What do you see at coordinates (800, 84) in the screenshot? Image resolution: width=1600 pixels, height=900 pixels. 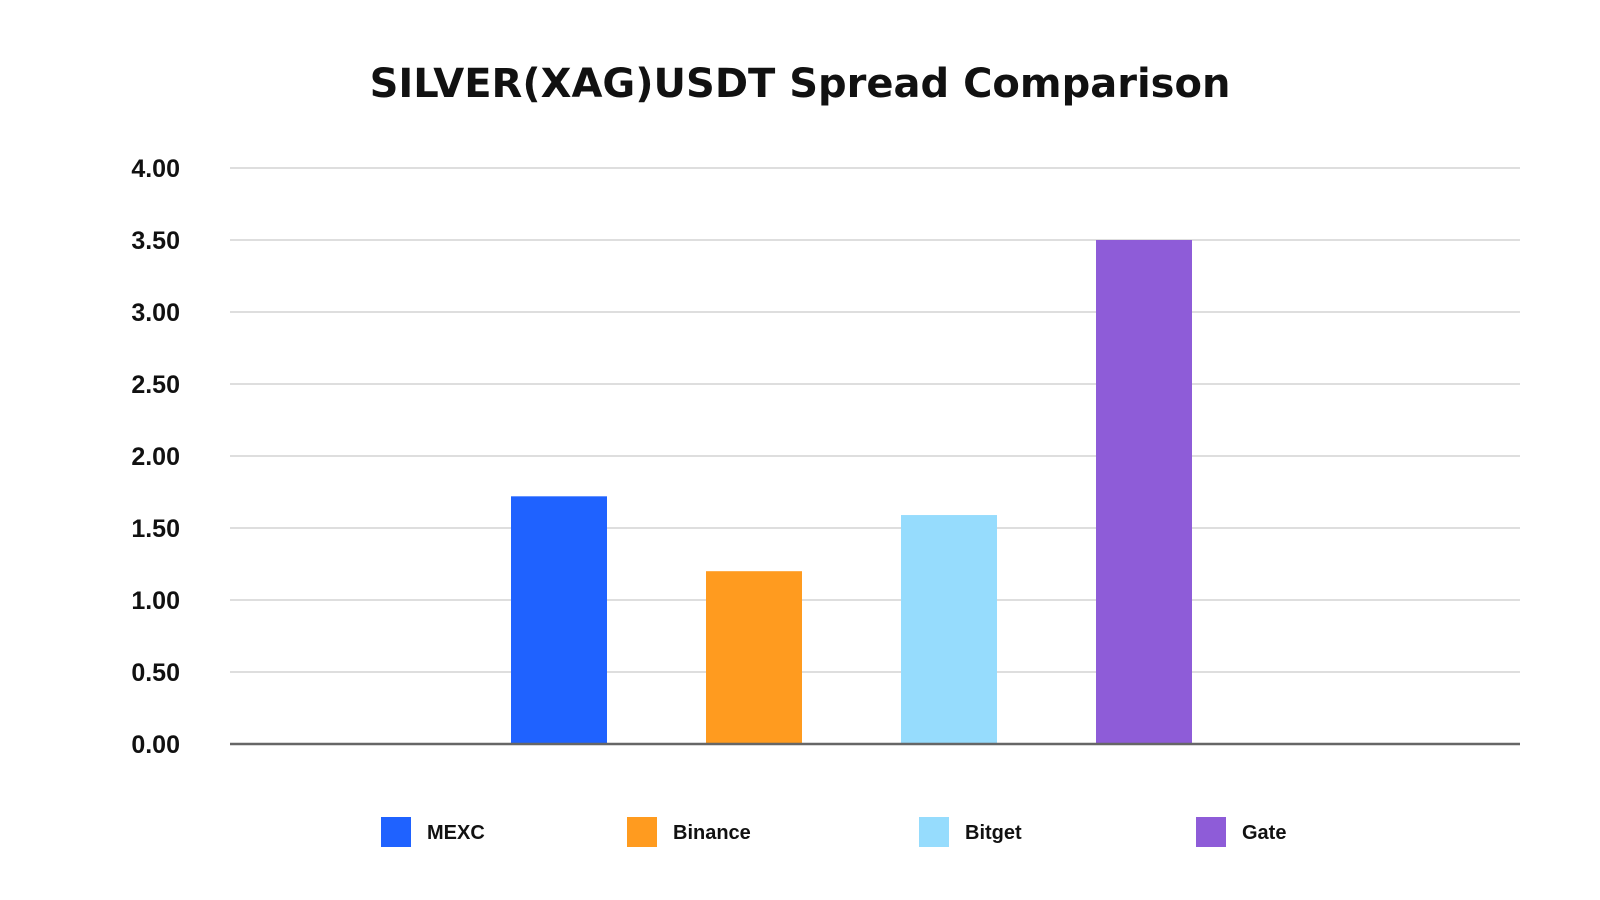 I see `chart-title: SILVER(XAG)USDT Spread Comparison` at bounding box center [800, 84].